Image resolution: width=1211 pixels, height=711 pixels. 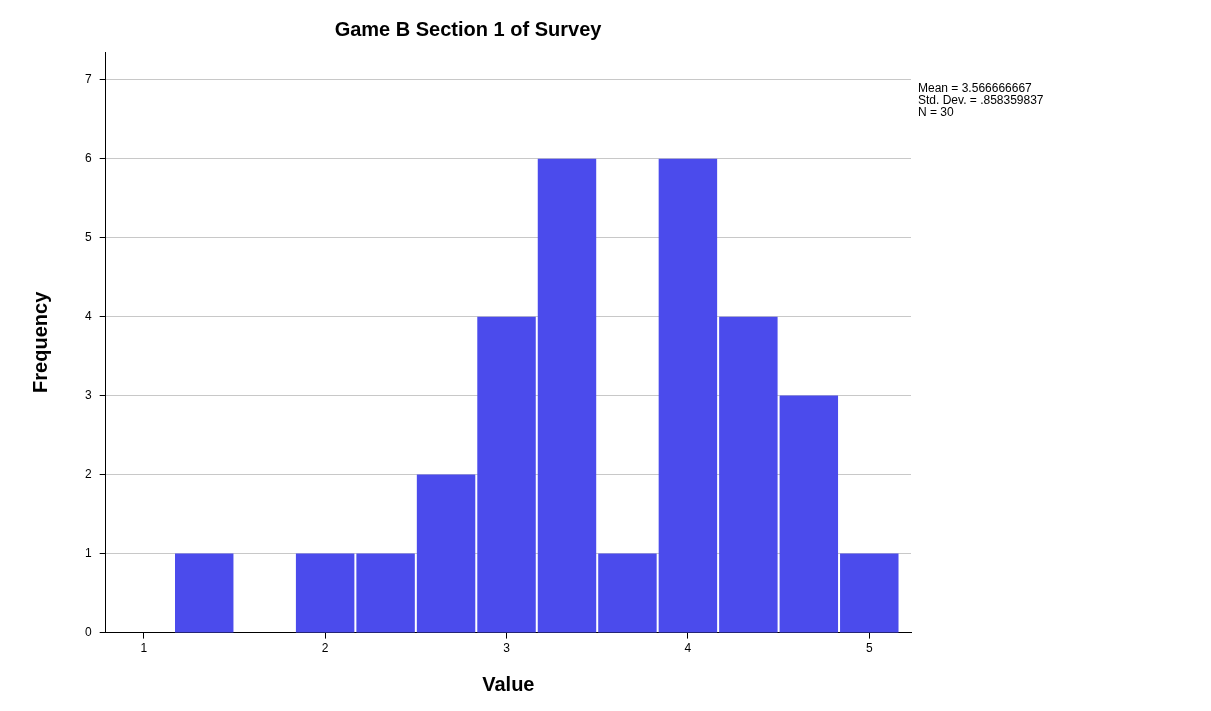 I want to click on y-tick-label: 0, so click(x=88, y=631).